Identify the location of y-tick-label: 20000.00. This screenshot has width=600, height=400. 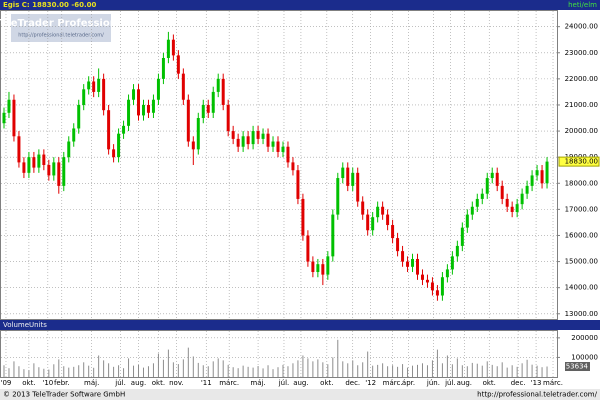
(581, 131).